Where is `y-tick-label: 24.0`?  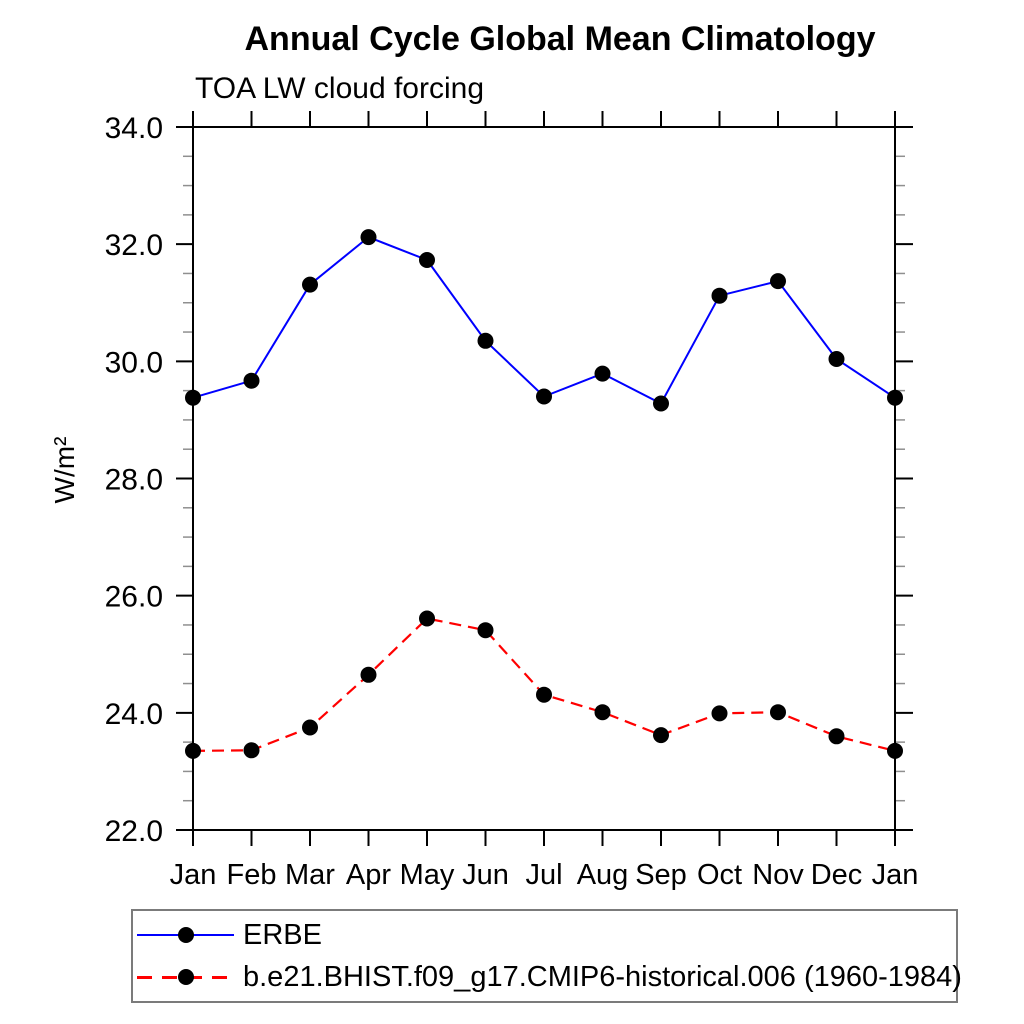 y-tick-label: 24.0 is located at coordinates (134, 714).